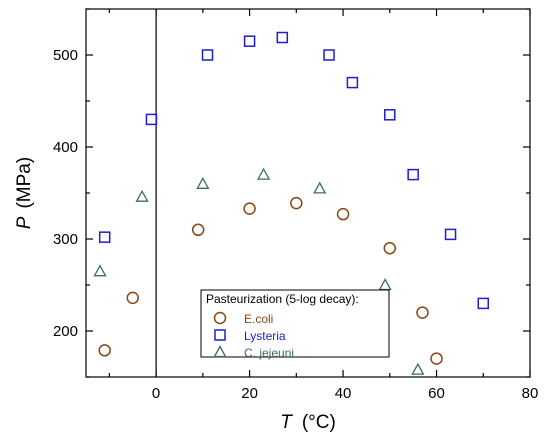  Describe the element at coordinates (282, 299) in the screenshot. I see `legend-title: Pasteurization (5-log decay):` at that location.